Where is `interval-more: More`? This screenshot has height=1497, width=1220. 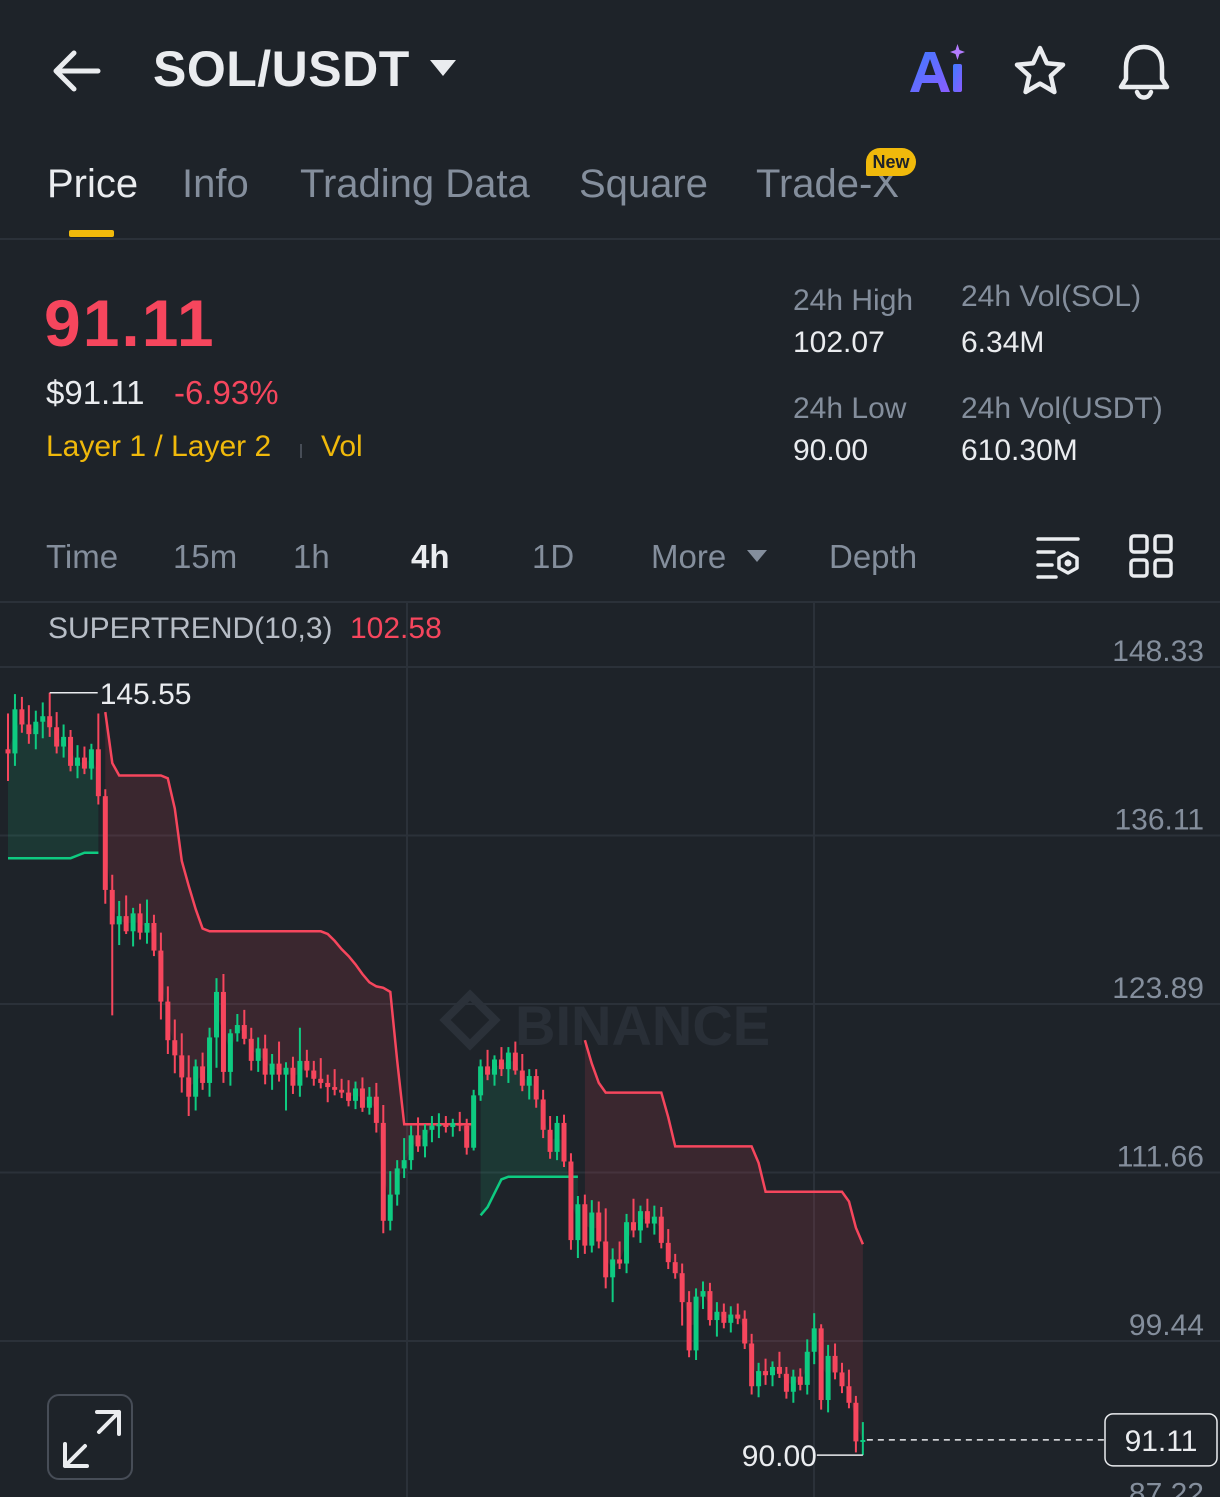
interval-more: More is located at coordinates (689, 556).